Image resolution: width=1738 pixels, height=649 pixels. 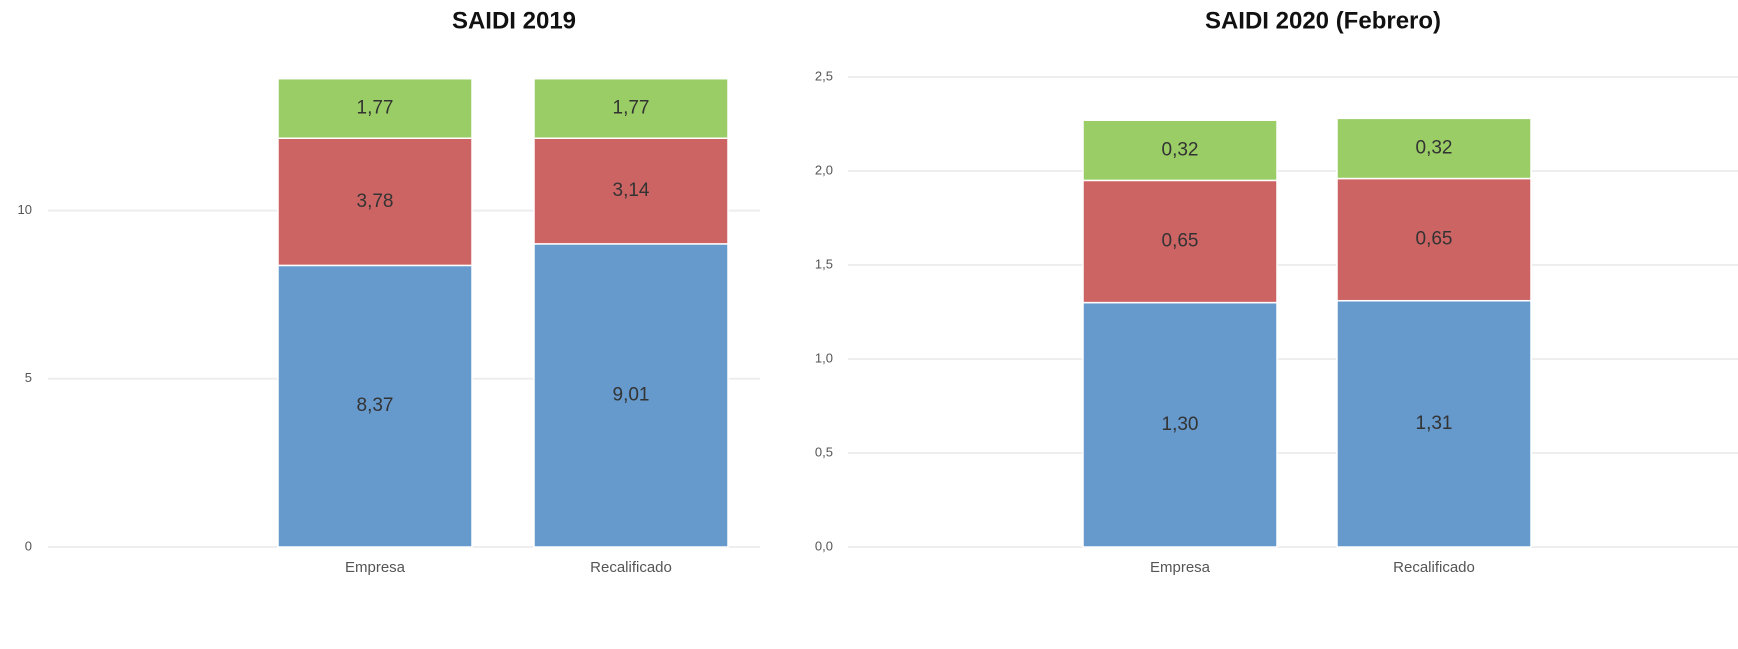 I want to click on y-tick-label: 5, so click(x=28, y=377).